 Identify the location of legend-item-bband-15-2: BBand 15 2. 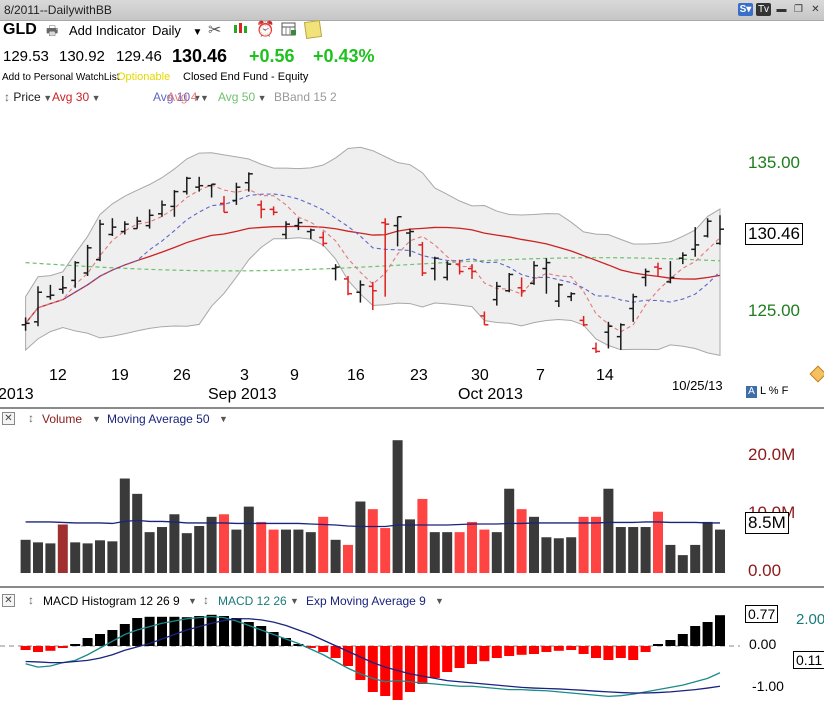
(305, 97).